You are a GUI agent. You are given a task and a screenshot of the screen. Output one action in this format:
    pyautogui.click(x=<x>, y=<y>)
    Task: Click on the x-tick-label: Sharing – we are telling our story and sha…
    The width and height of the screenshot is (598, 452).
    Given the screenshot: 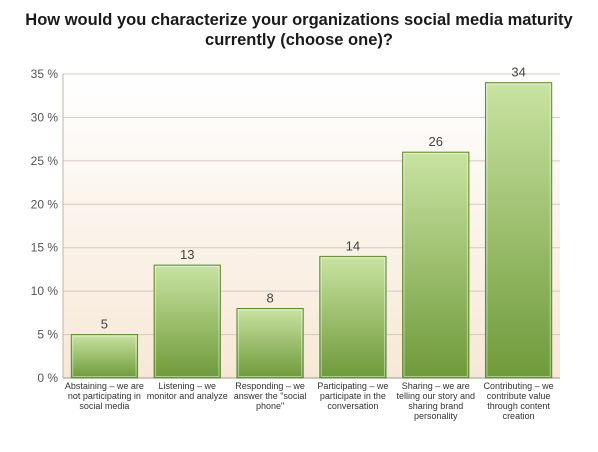 What is the action you would take?
    pyautogui.click(x=435, y=401)
    